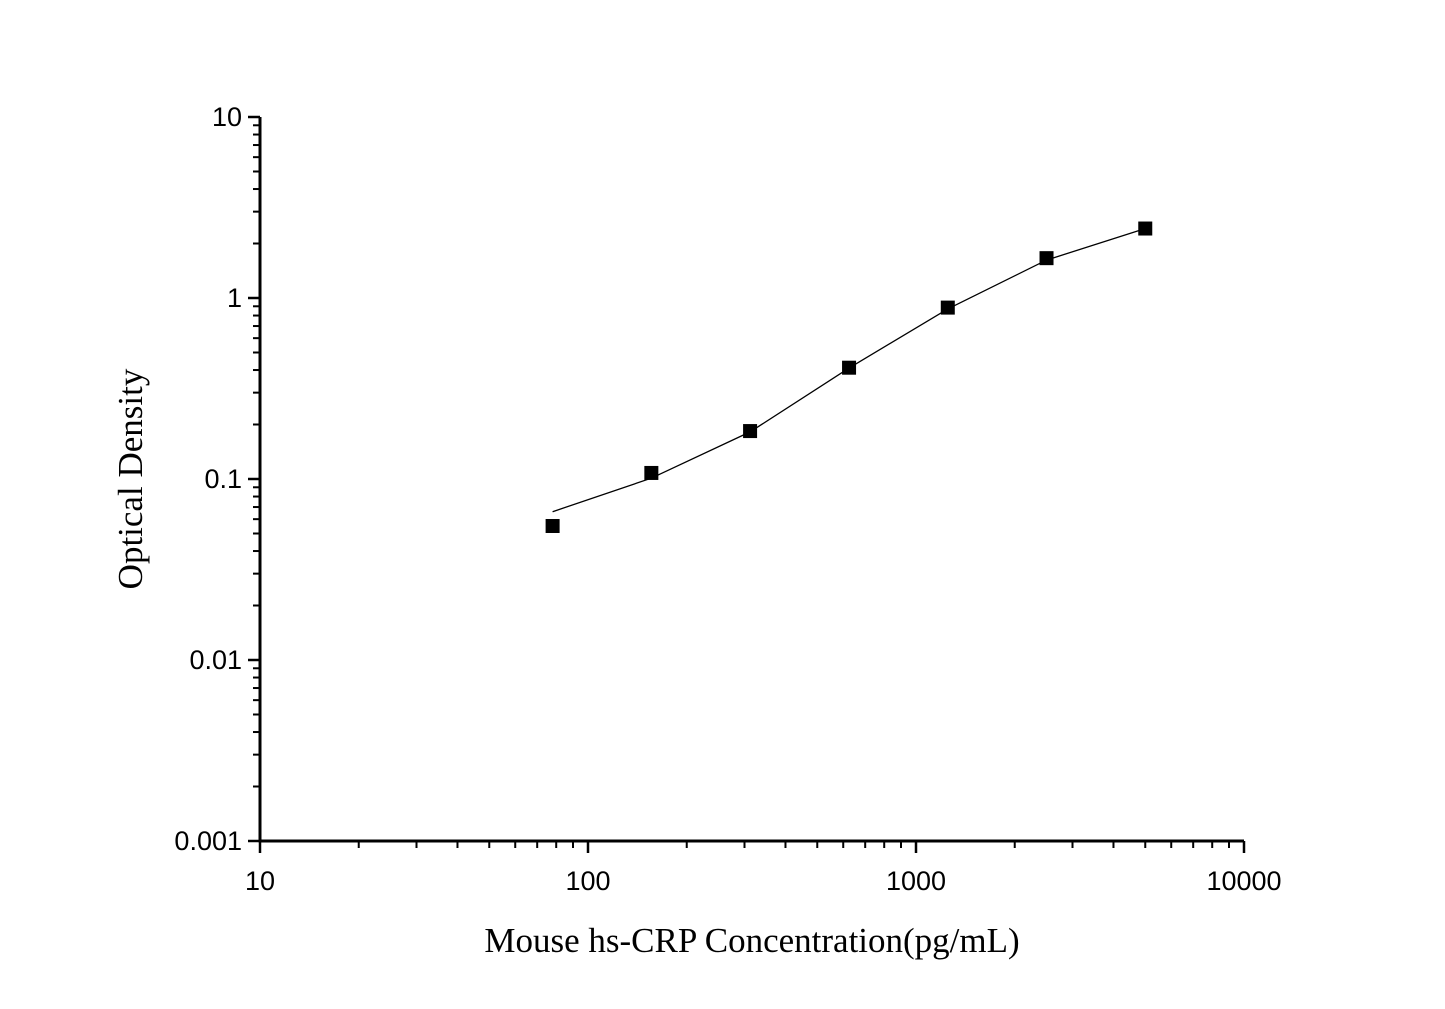 The width and height of the screenshot is (1445, 1009). Describe the element at coordinates (849, 377) in the screenshot. I see `data-points` at that location.